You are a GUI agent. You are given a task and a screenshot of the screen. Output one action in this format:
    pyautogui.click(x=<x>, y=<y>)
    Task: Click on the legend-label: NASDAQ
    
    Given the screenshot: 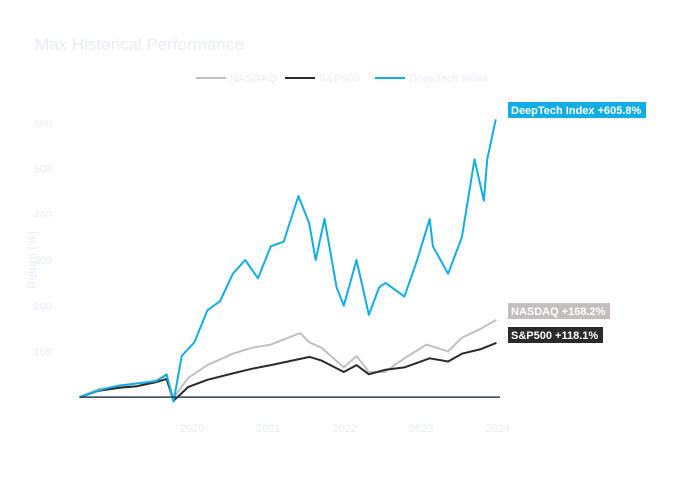 What is the action you would take?
    pyautogui.click(x=253, y=79)
    